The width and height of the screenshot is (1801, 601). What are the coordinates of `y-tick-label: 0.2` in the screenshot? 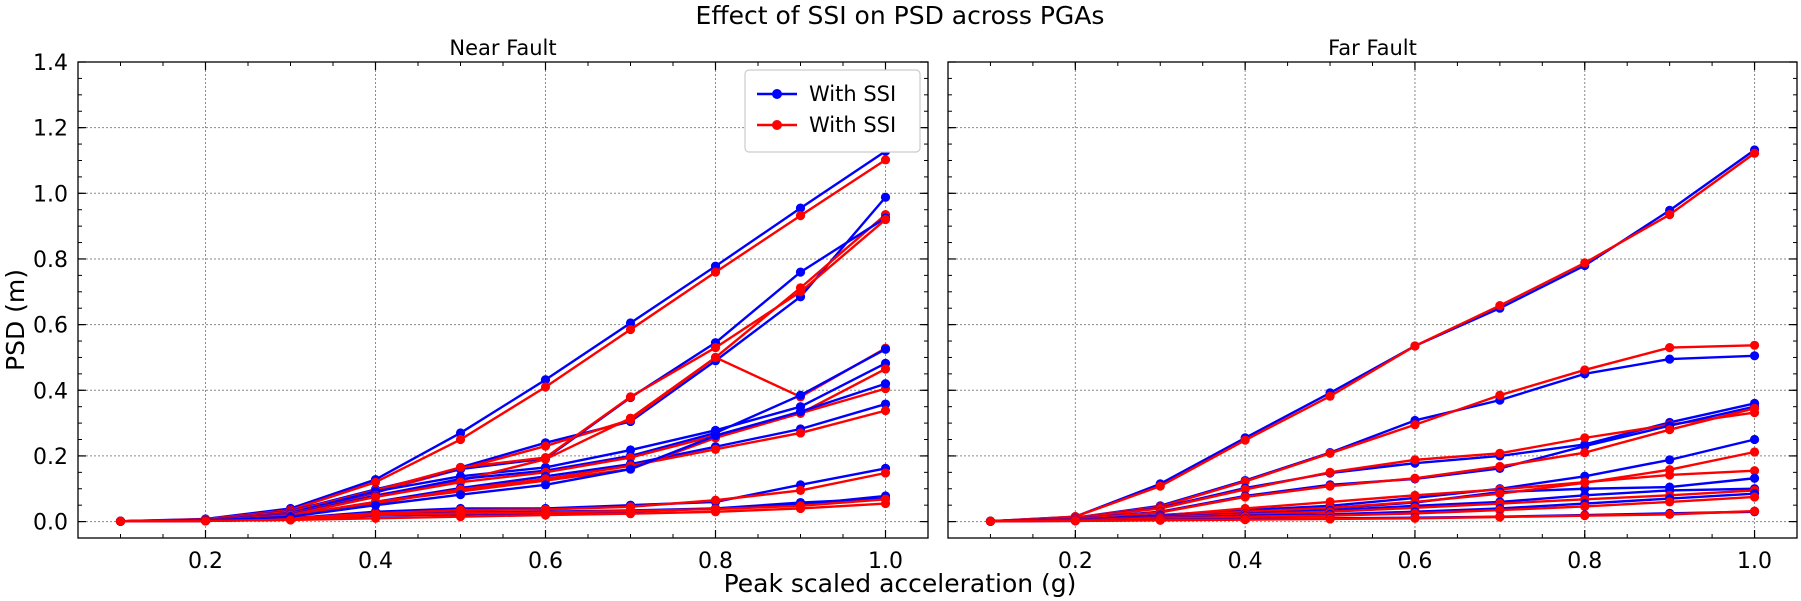 It's located at (50, 457).